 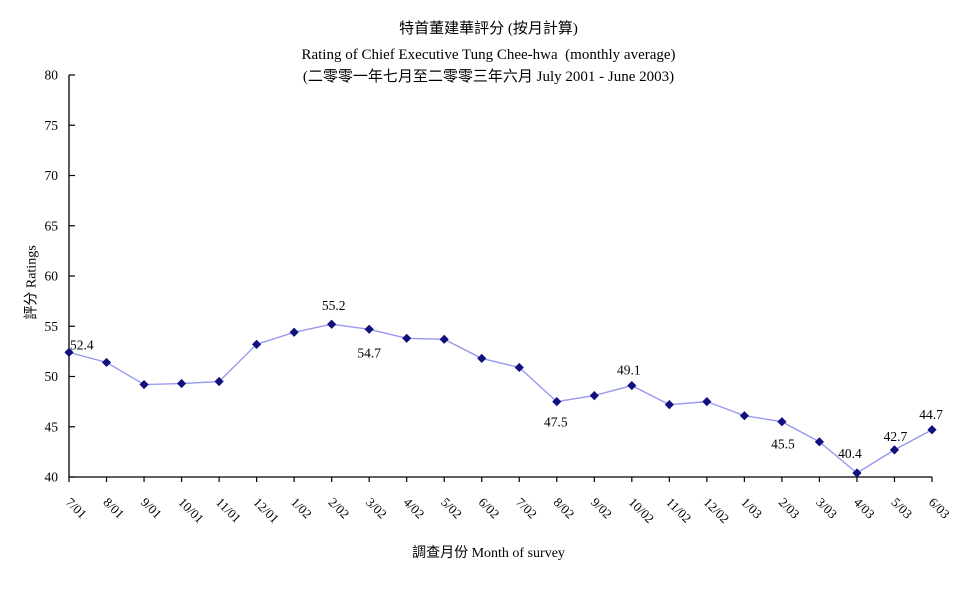 I want to click on data-point-label: 49.1, so click(x=629, y=370).